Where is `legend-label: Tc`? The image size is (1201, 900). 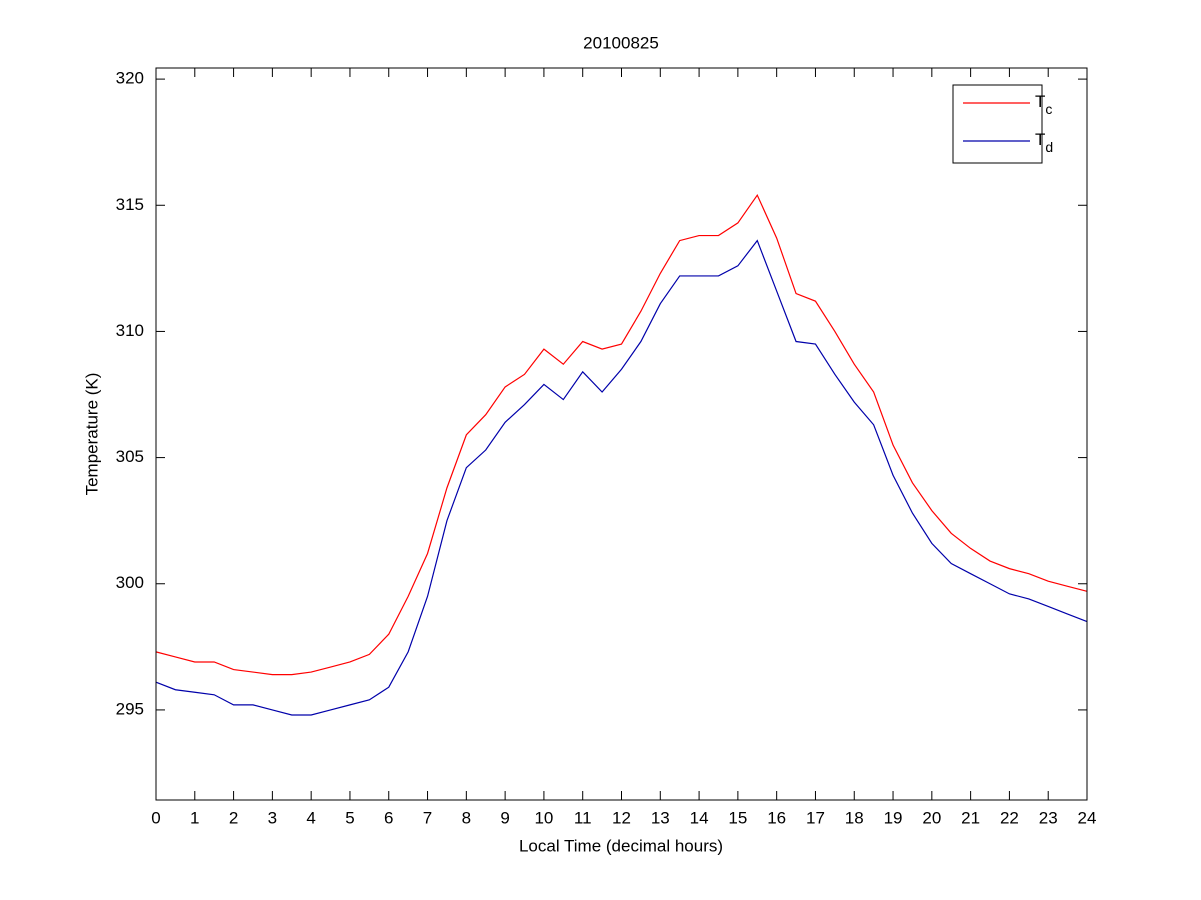 legend-label: Tc is located at coordinates (1043, 104).